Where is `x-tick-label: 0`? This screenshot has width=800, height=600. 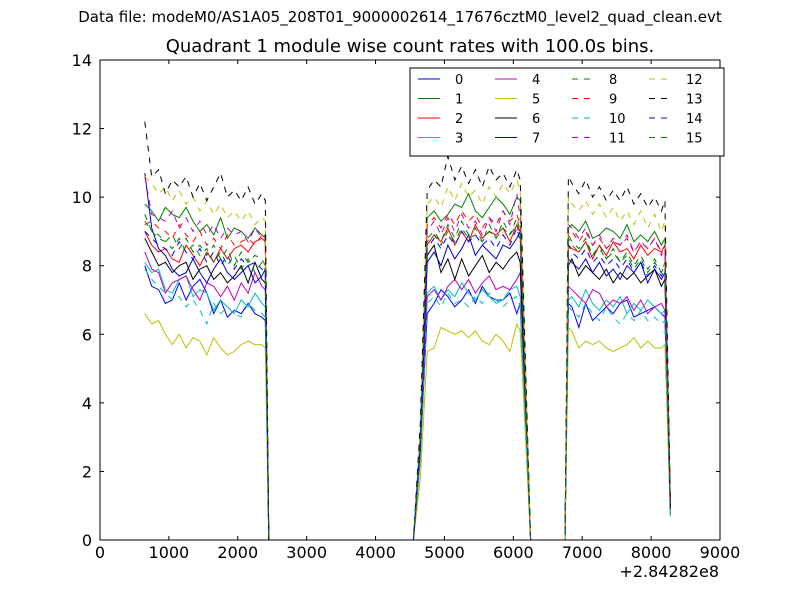
x-tick-label: 0 is located at coordinates (100, 552).